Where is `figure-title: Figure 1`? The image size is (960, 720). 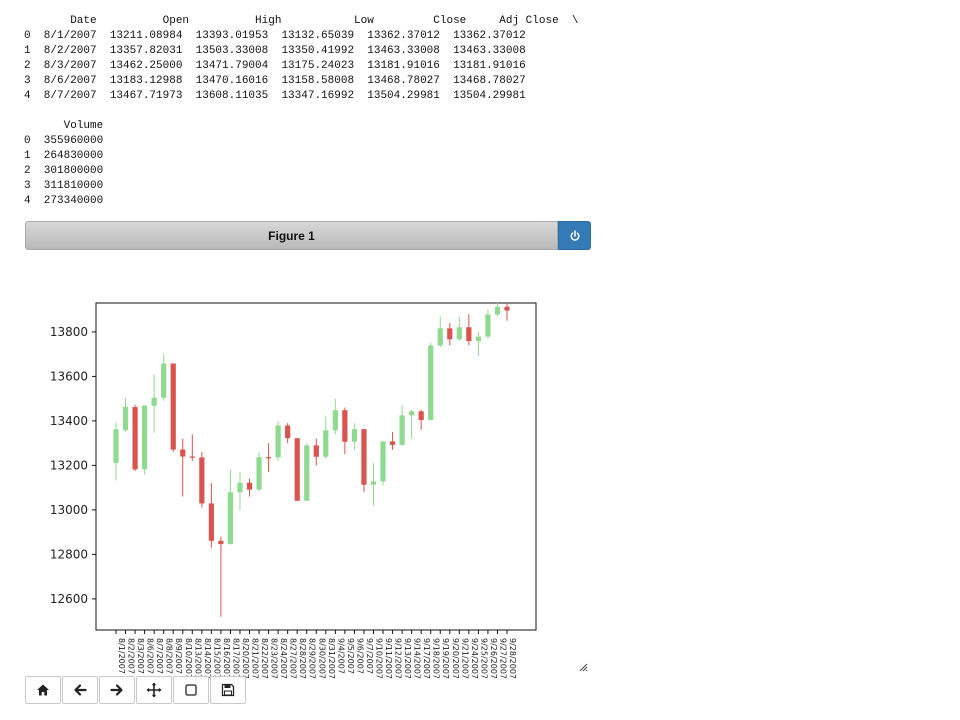
figure-title: Figure 1 is located at coordinates (291, 235).